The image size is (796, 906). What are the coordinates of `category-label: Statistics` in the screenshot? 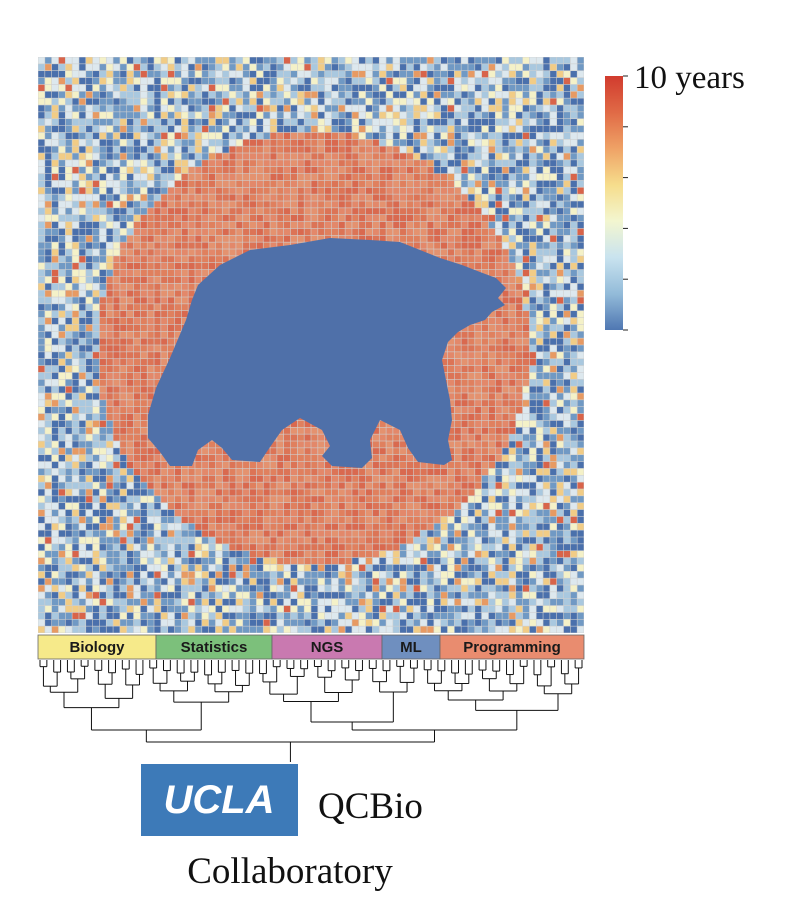 It's located at (214, 647).